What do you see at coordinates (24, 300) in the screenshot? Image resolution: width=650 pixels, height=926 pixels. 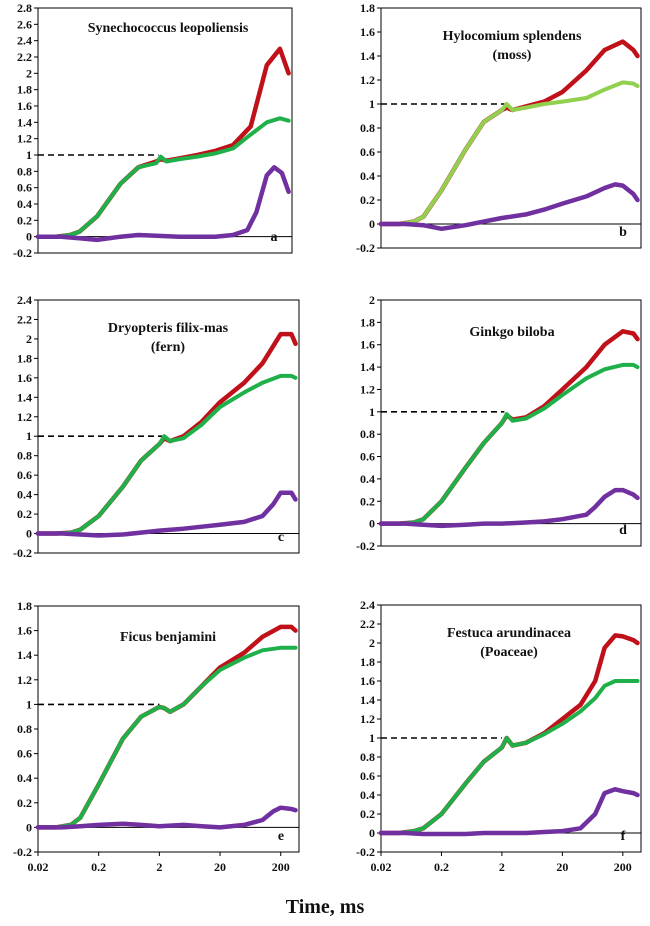 I see `y-tick-label: 2.4` at bounding box center [24, 300].